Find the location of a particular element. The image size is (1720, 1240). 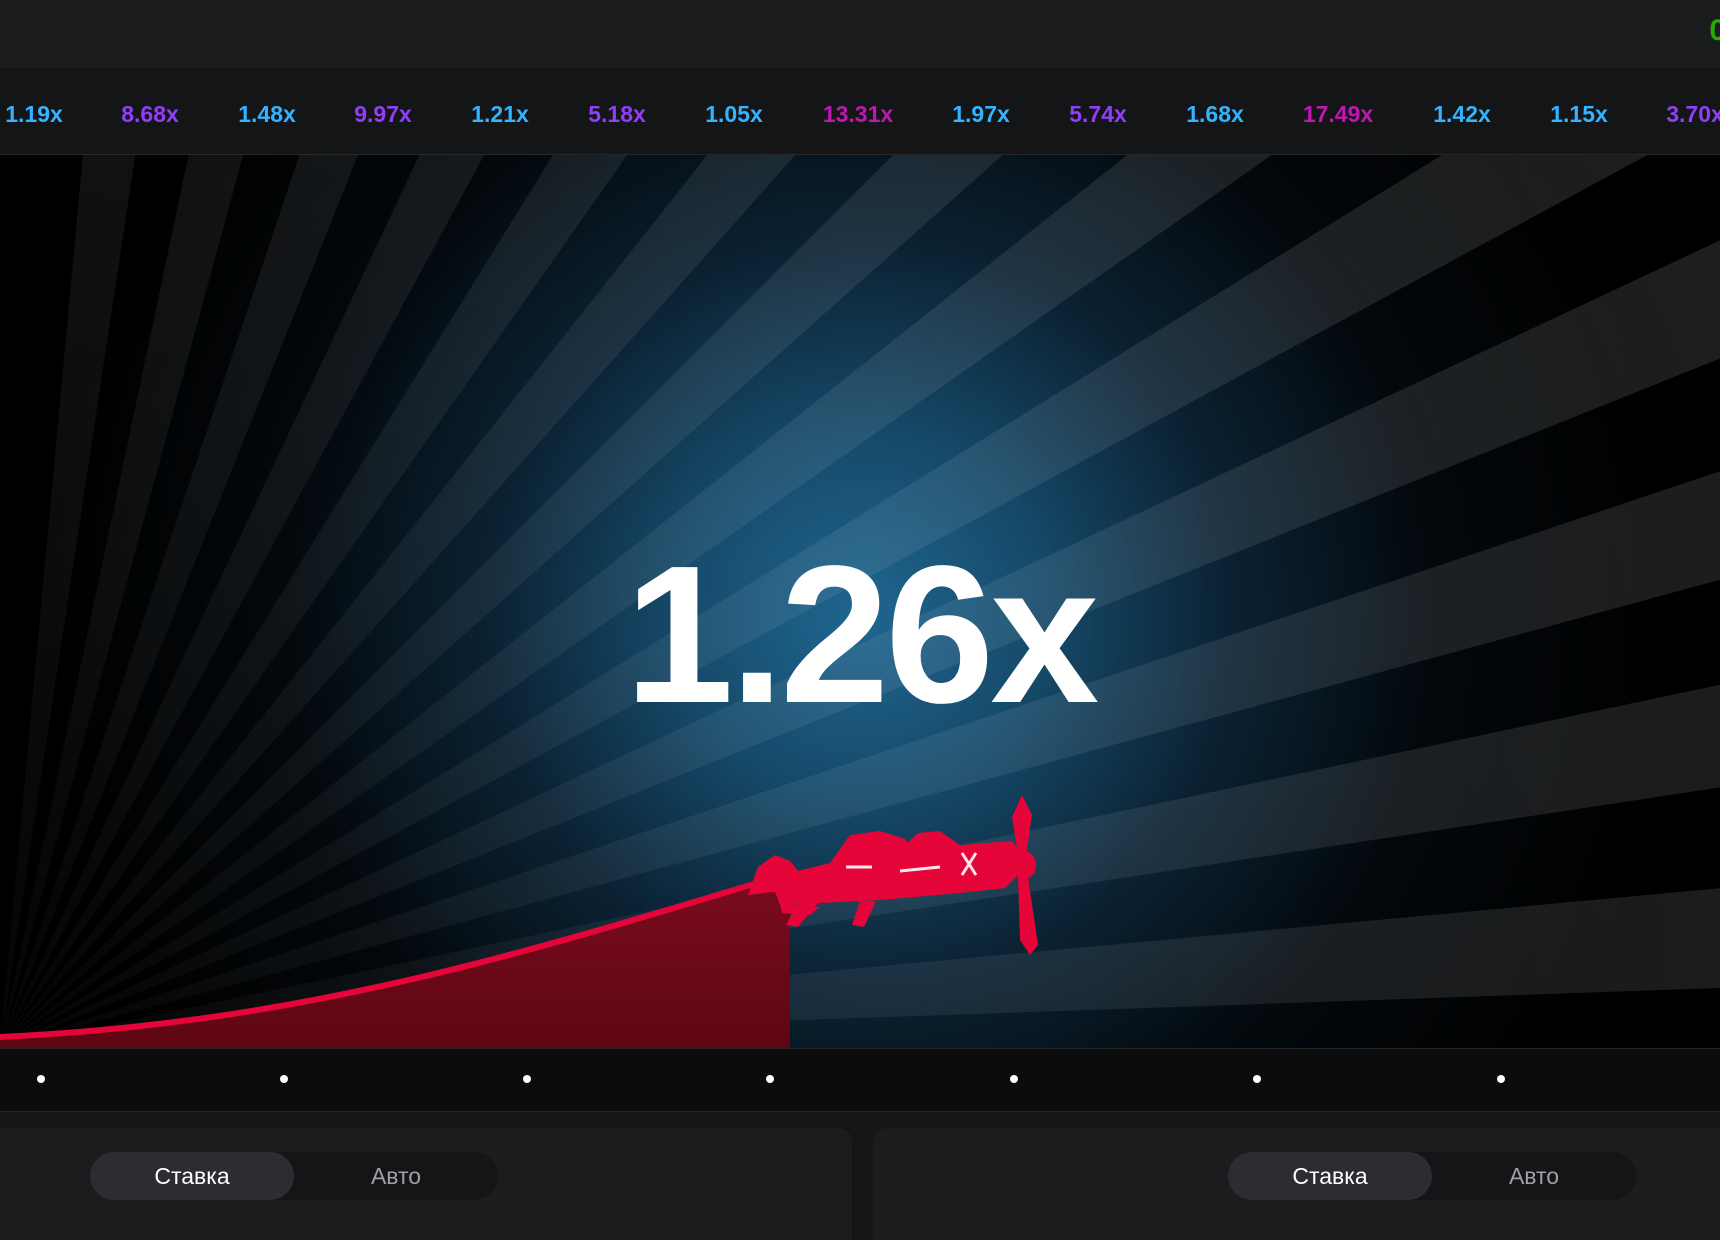

plane-markings is located at coordinates (912, 864).